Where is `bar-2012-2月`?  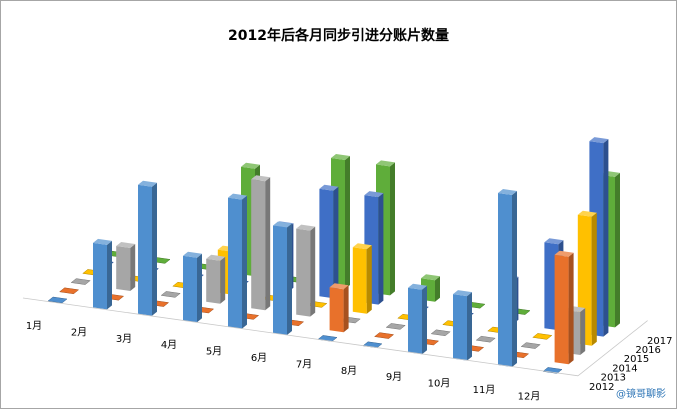 bar-2012-2月 is located at coordinates (102, 274).